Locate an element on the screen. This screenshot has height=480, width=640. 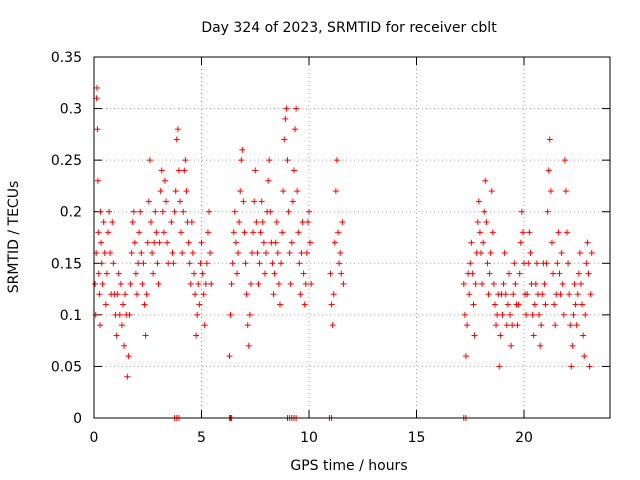
y-tick-label: 0.1 is located at coordinates (71, 316).